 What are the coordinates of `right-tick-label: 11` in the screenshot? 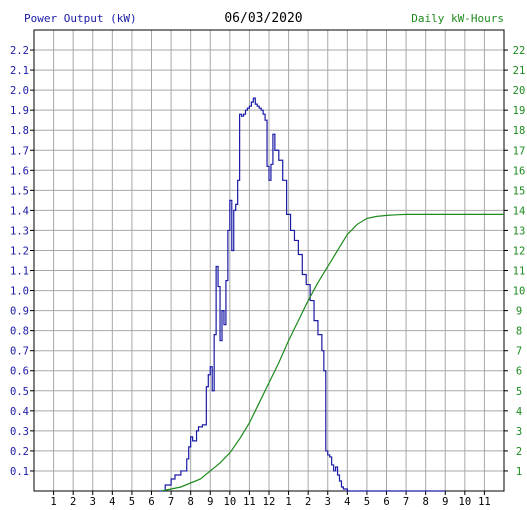 It's located at (519, 272).